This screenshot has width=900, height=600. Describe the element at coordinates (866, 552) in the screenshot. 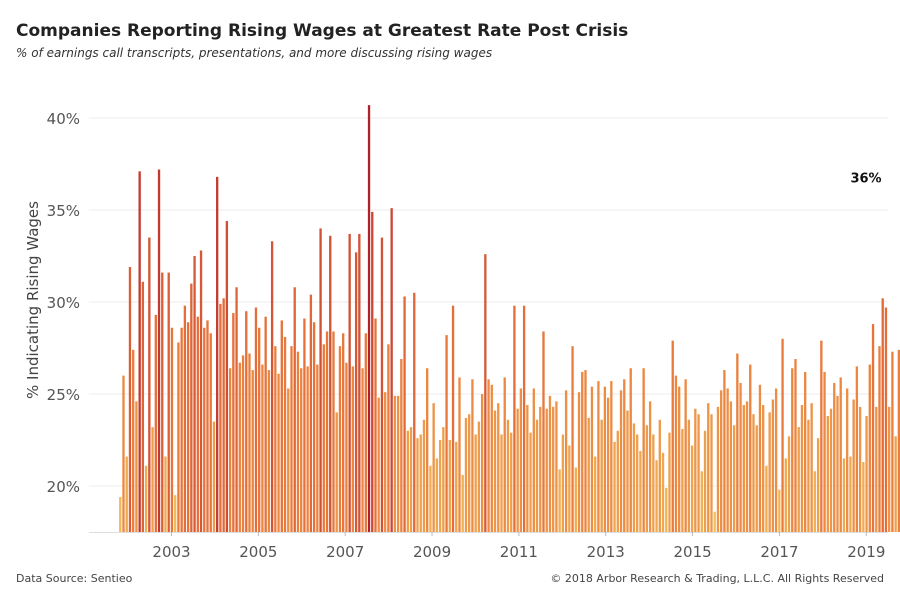

I see `x-tick-label: 2019` at that location.